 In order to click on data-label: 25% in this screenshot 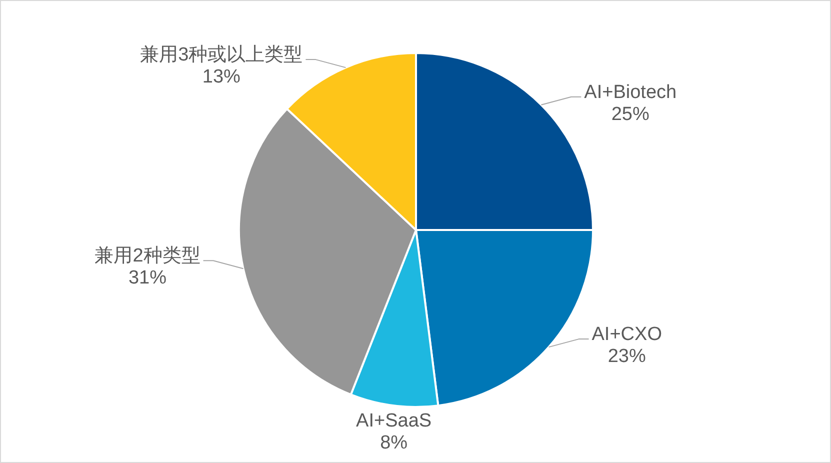, I will do `click(630, 114)`.